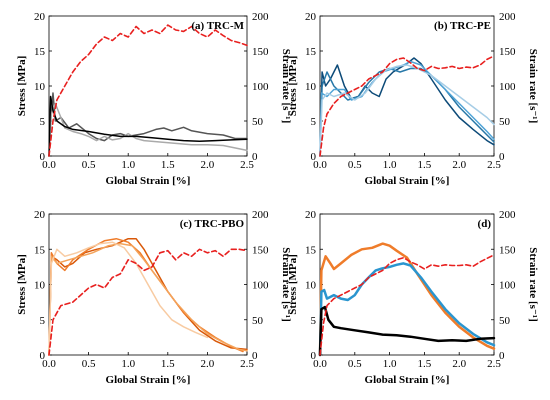 The height and width of the screenshot is (400, 550). I want to click on plot-frame, so click(407, 86).